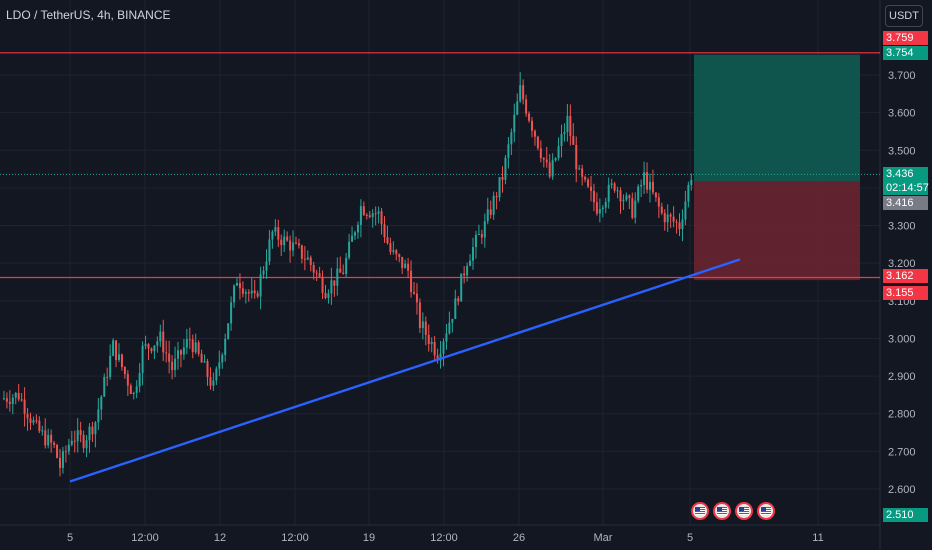 The height and width of the screenshot is (550, 932). I want to click on price-axis-label: 3.500, so click(902, 151).